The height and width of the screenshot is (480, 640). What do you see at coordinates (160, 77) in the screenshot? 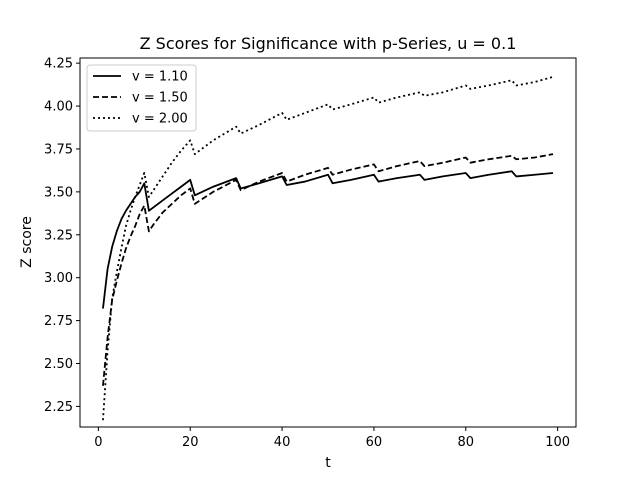
I see `legend-label: v = 1.10` at bounding box center [160, 77].